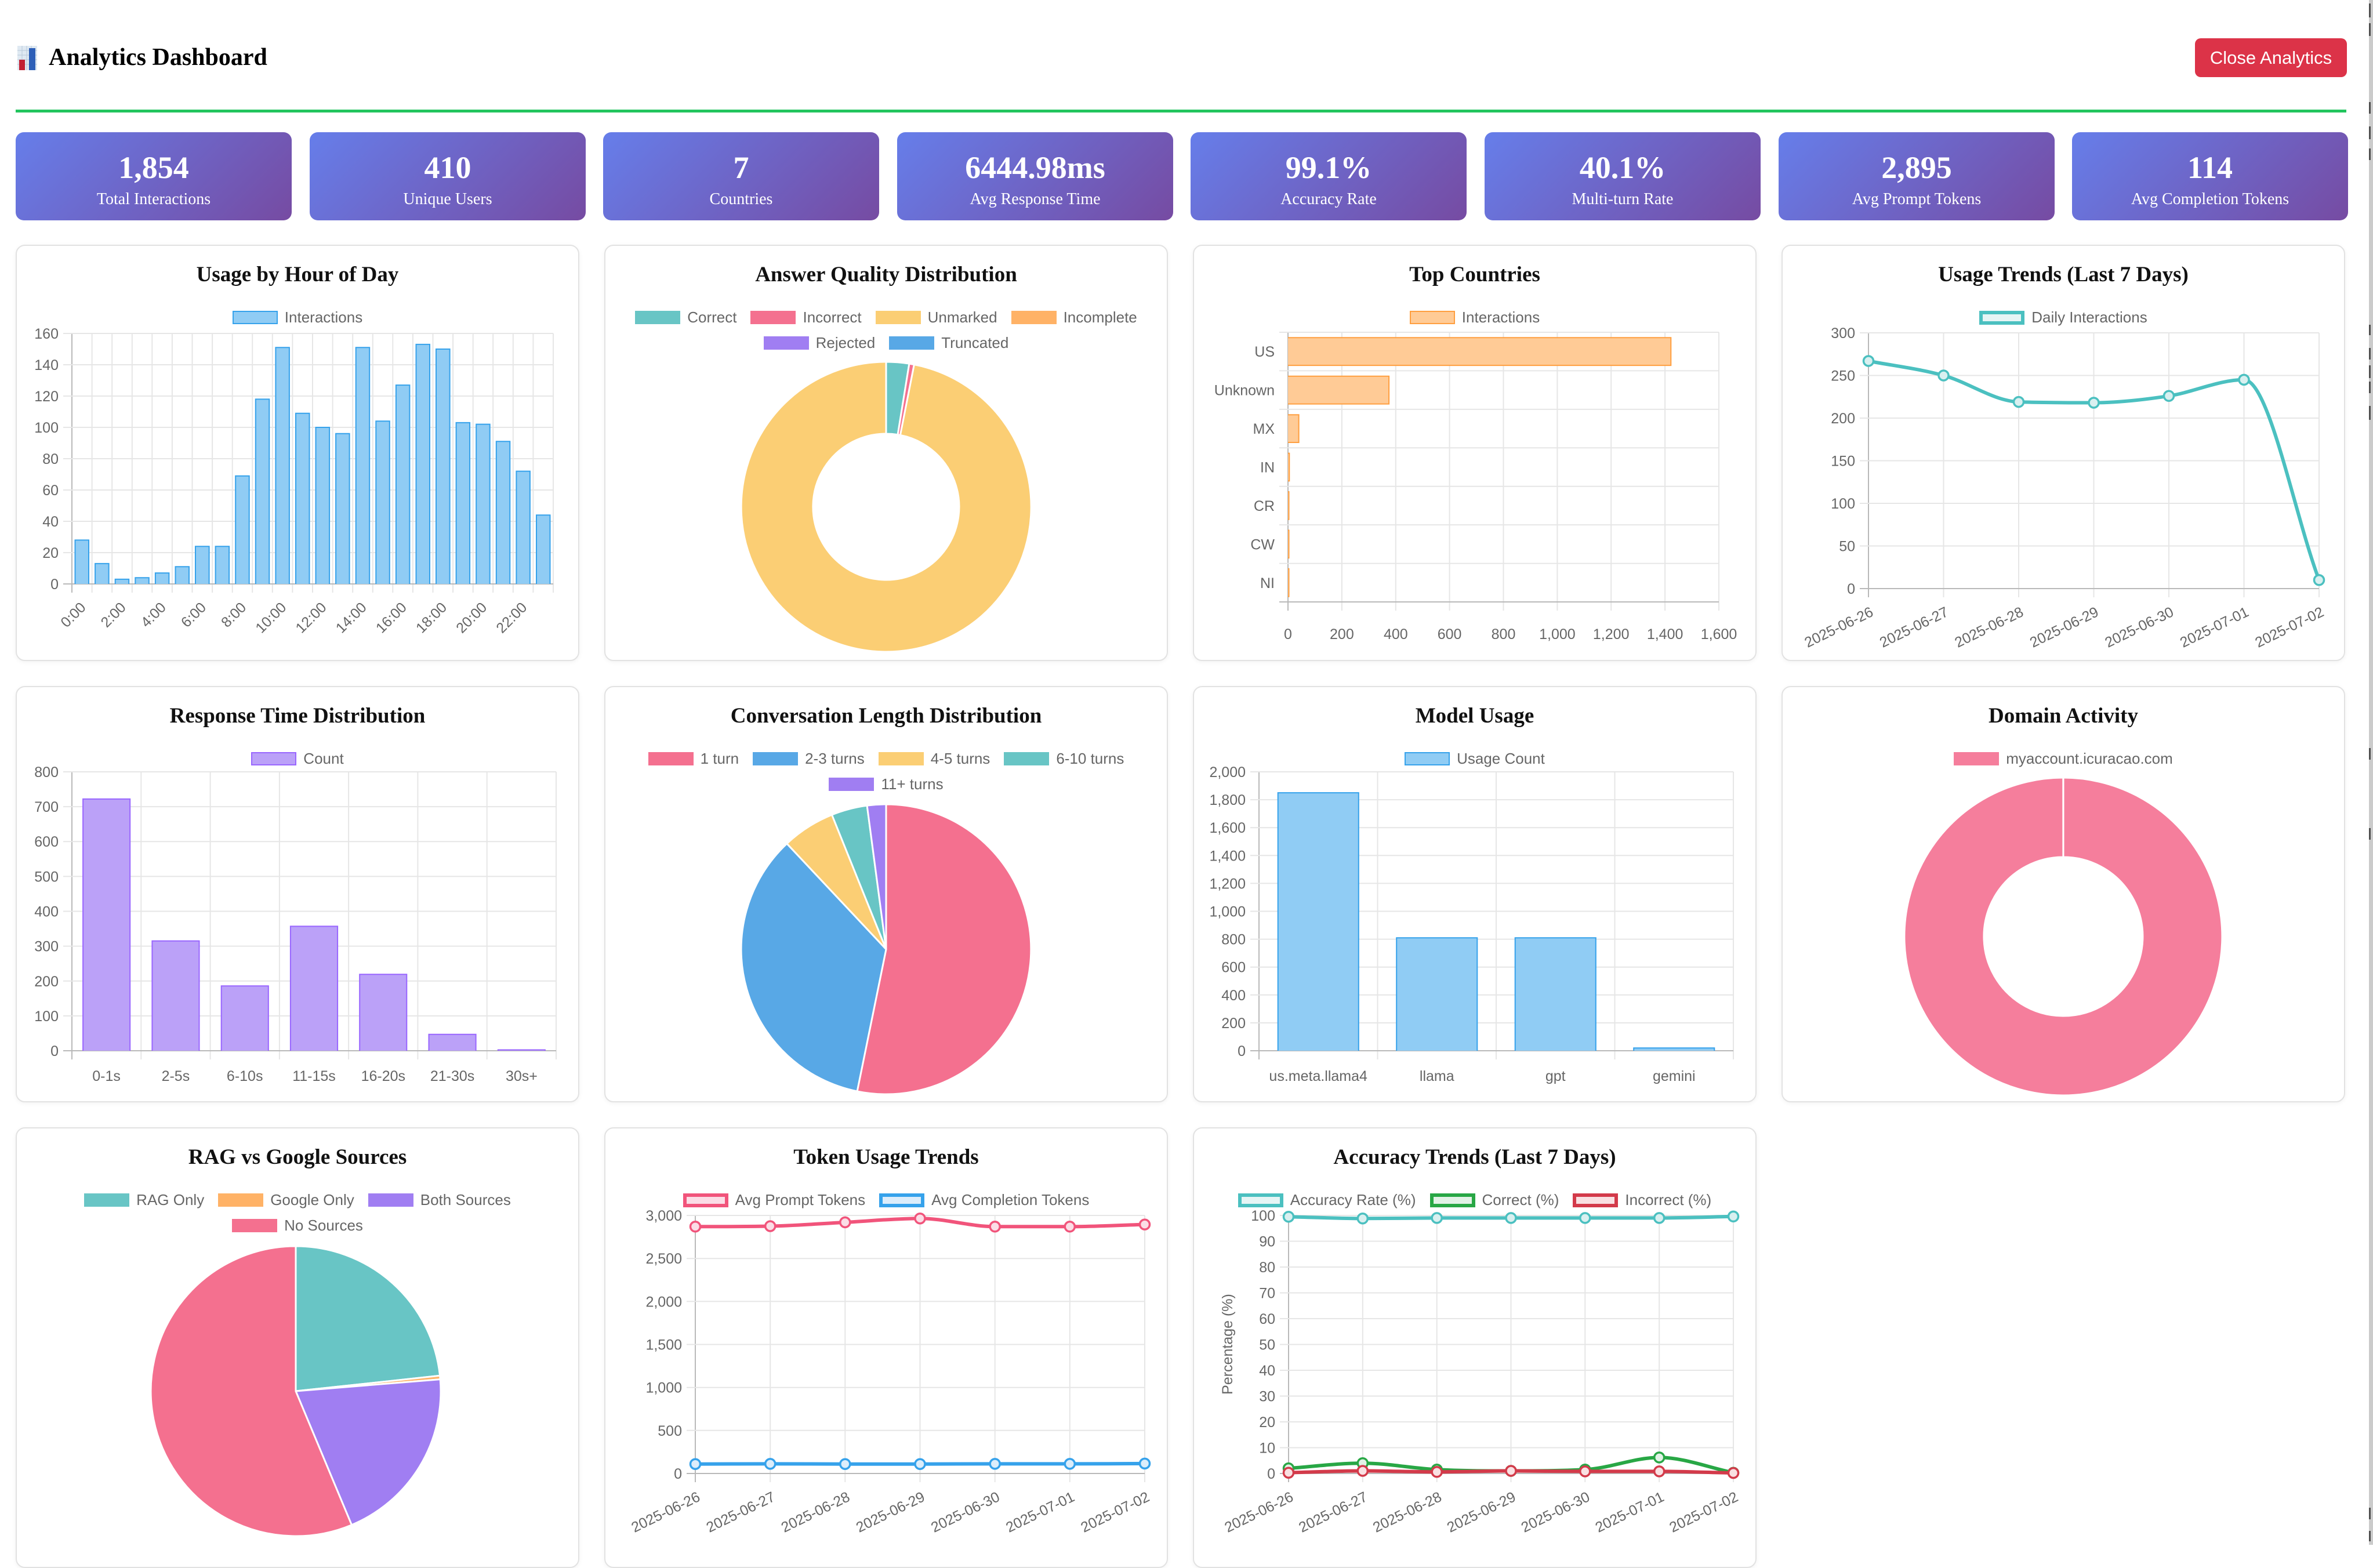 The width and height of the screenshot is (2373, 1568). I want to click on svg-text: Unknown, so click(1245, 391).